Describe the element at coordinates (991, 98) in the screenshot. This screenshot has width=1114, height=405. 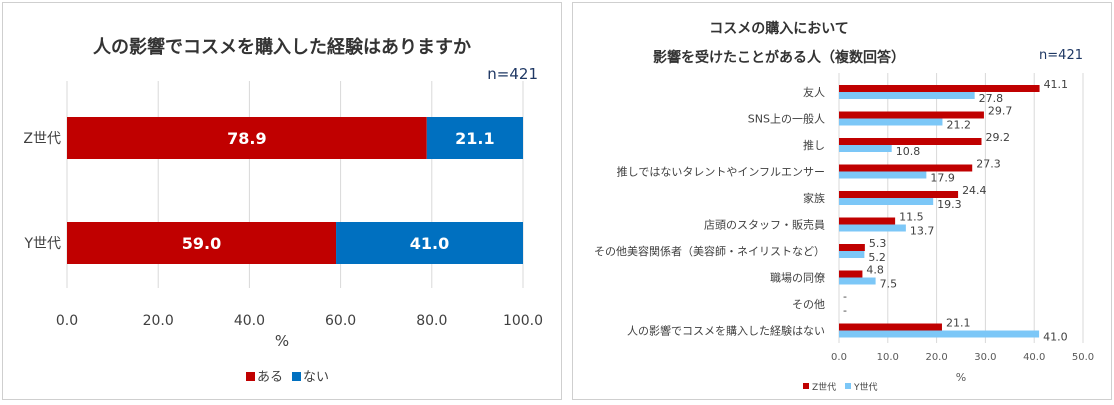
I see `data-label: 27.8` at that location.